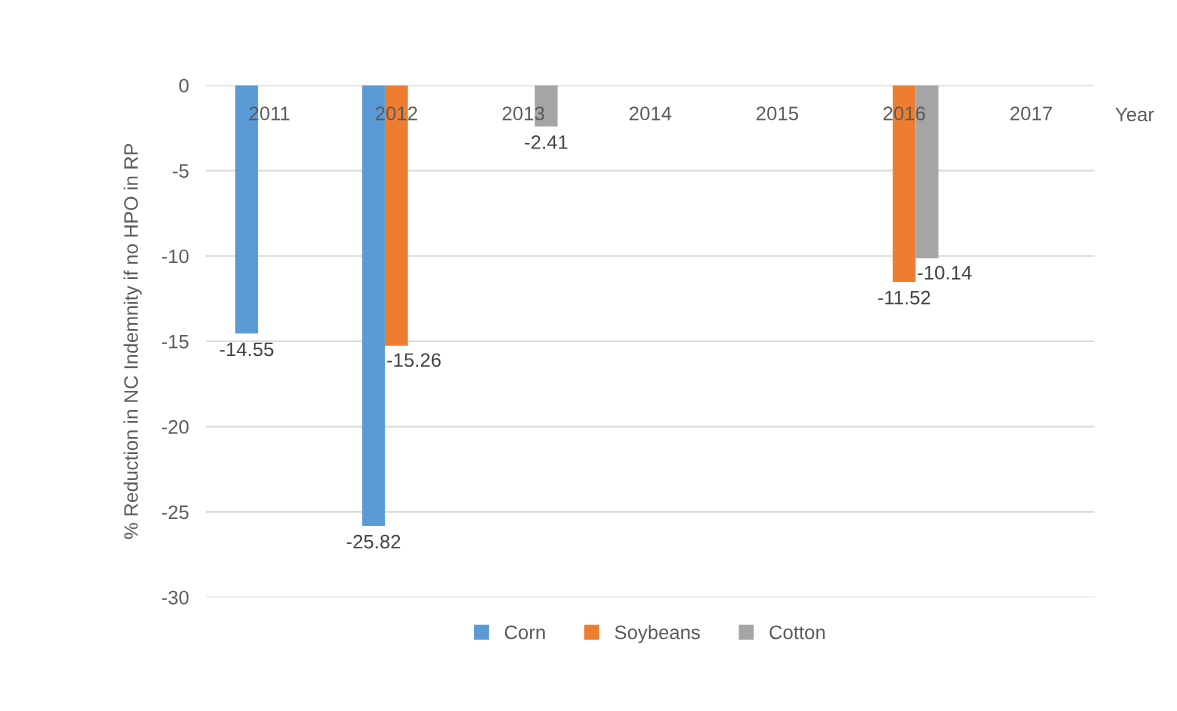 The image size is (1177, 711). What do you see at coordinates (546, 142) in the screenshot?
I see `data-label: -2.41` at bounding box center [546, 142].